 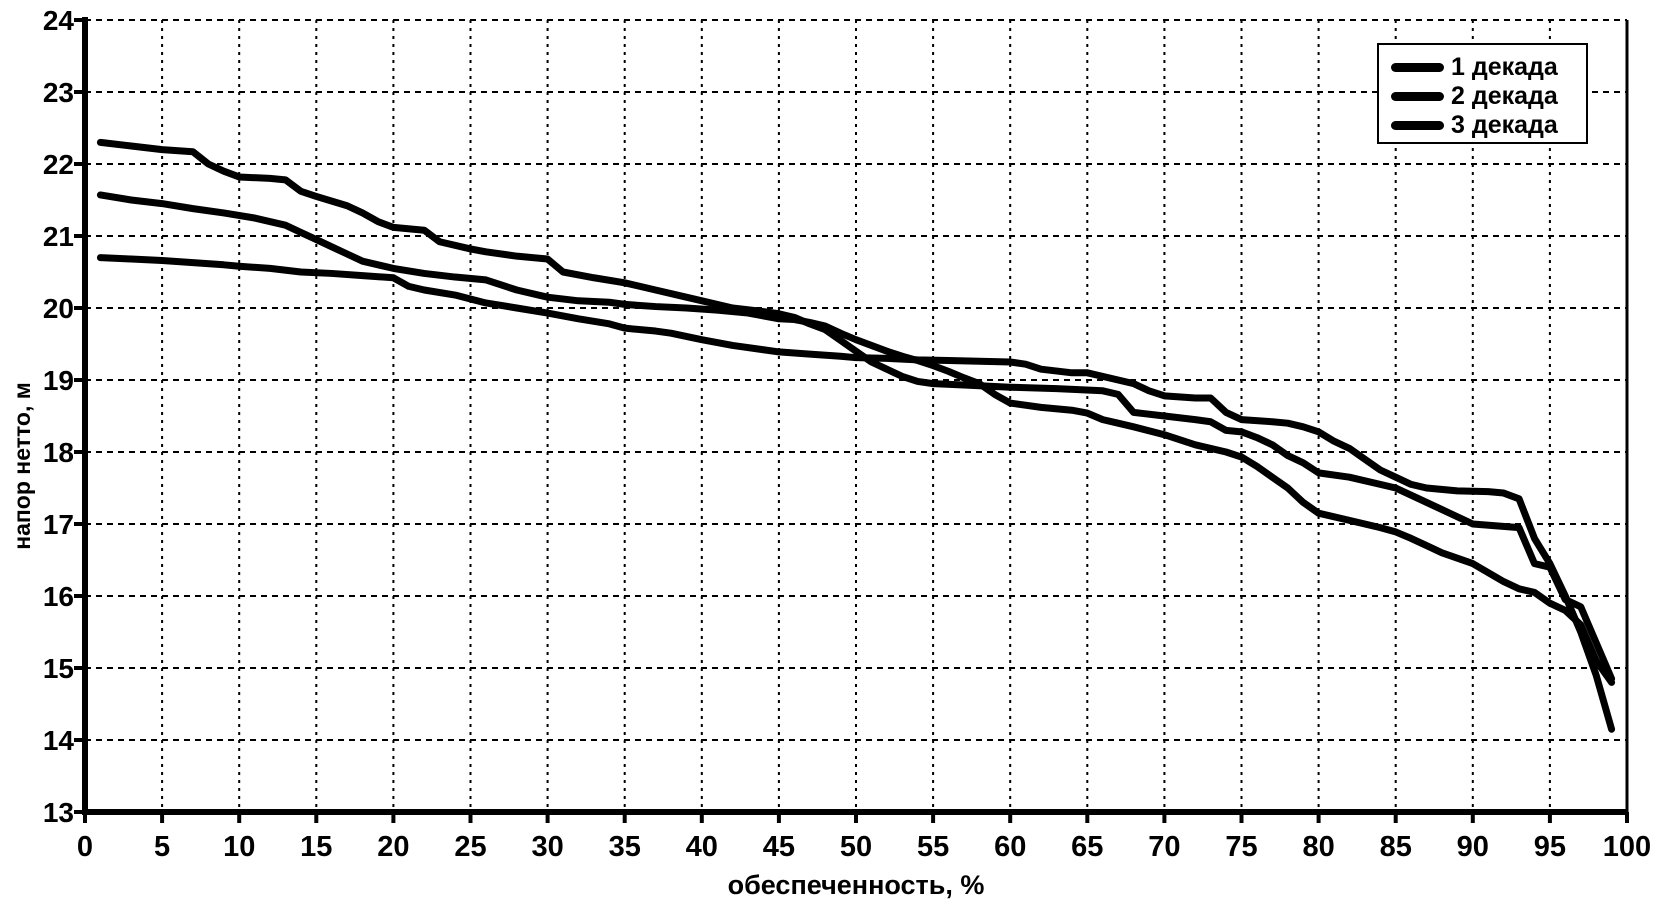 I want to click on legend-item-label: 1 декада, so click(x=1504, y=67).